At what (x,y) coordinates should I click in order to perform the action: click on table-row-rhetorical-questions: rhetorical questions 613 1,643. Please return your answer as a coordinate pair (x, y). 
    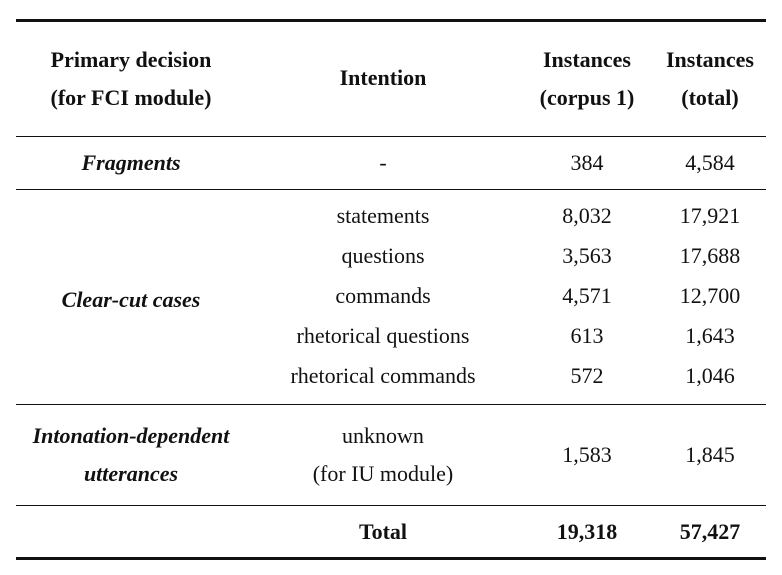
    Looking at the image, I should click on (391, 336).